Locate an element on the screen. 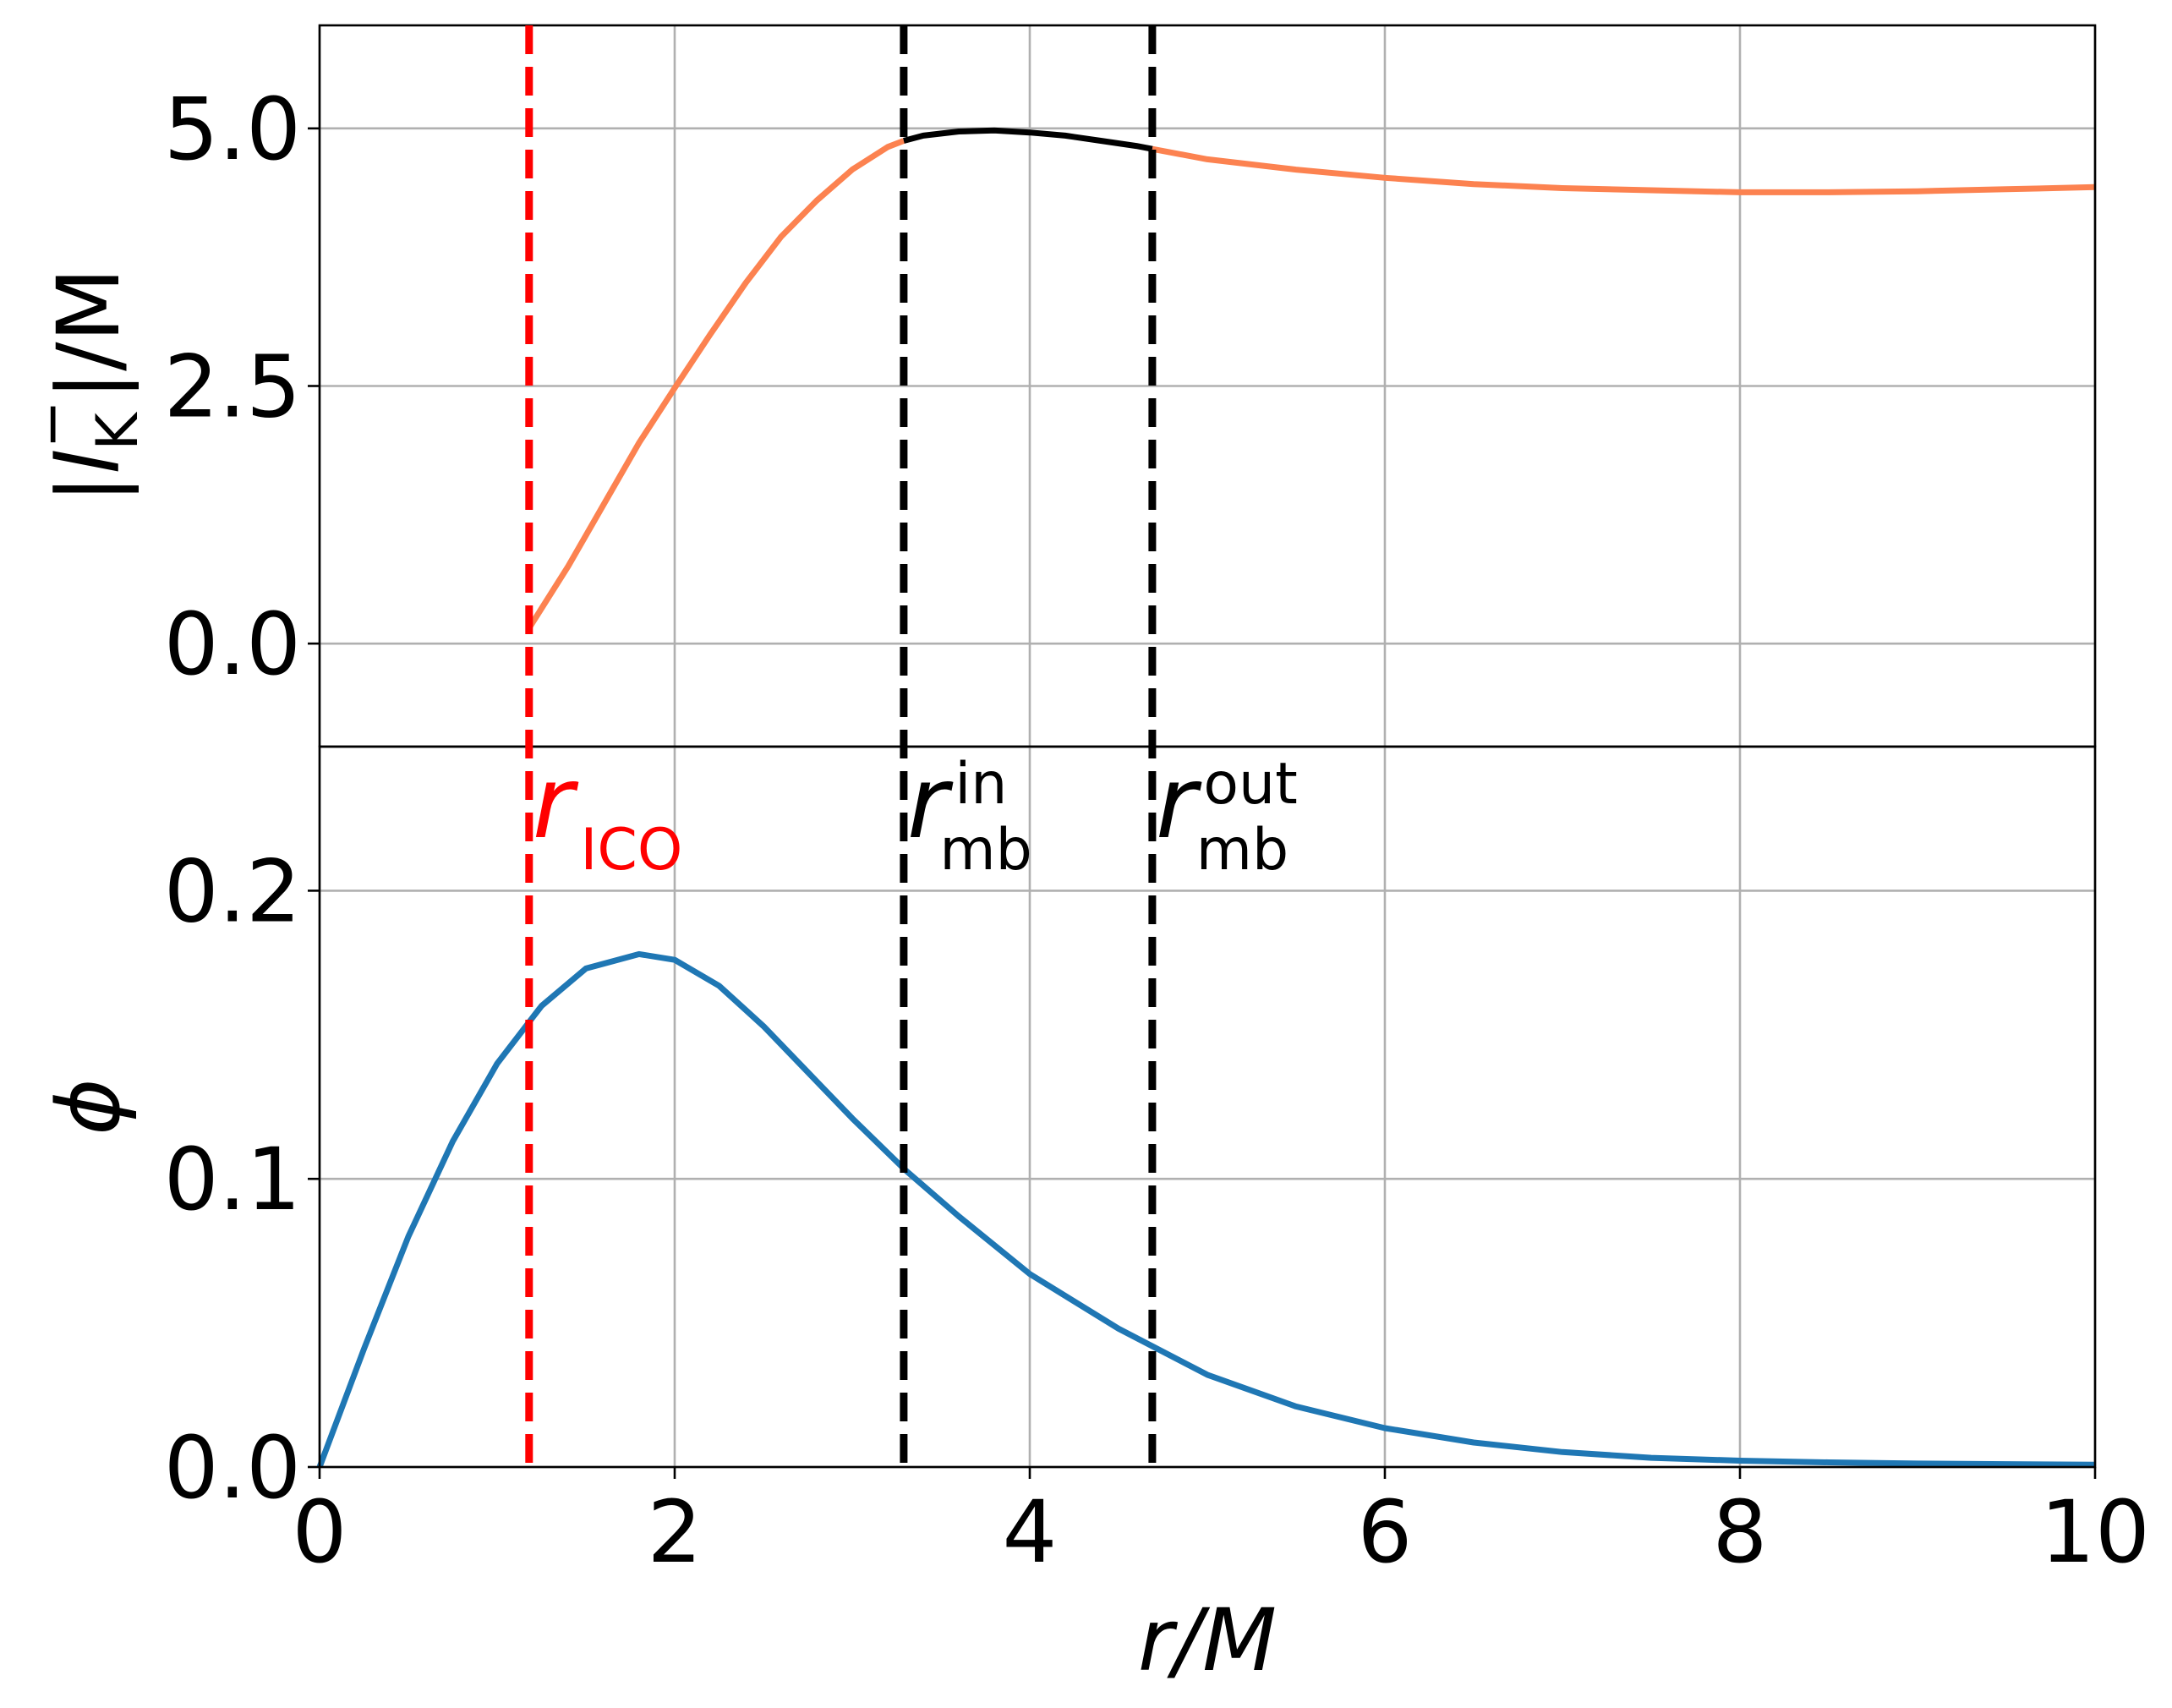 The image size is (2172, 1708). bottom-y-tick-label: 0.1 is located at coordinates (232, 1180).